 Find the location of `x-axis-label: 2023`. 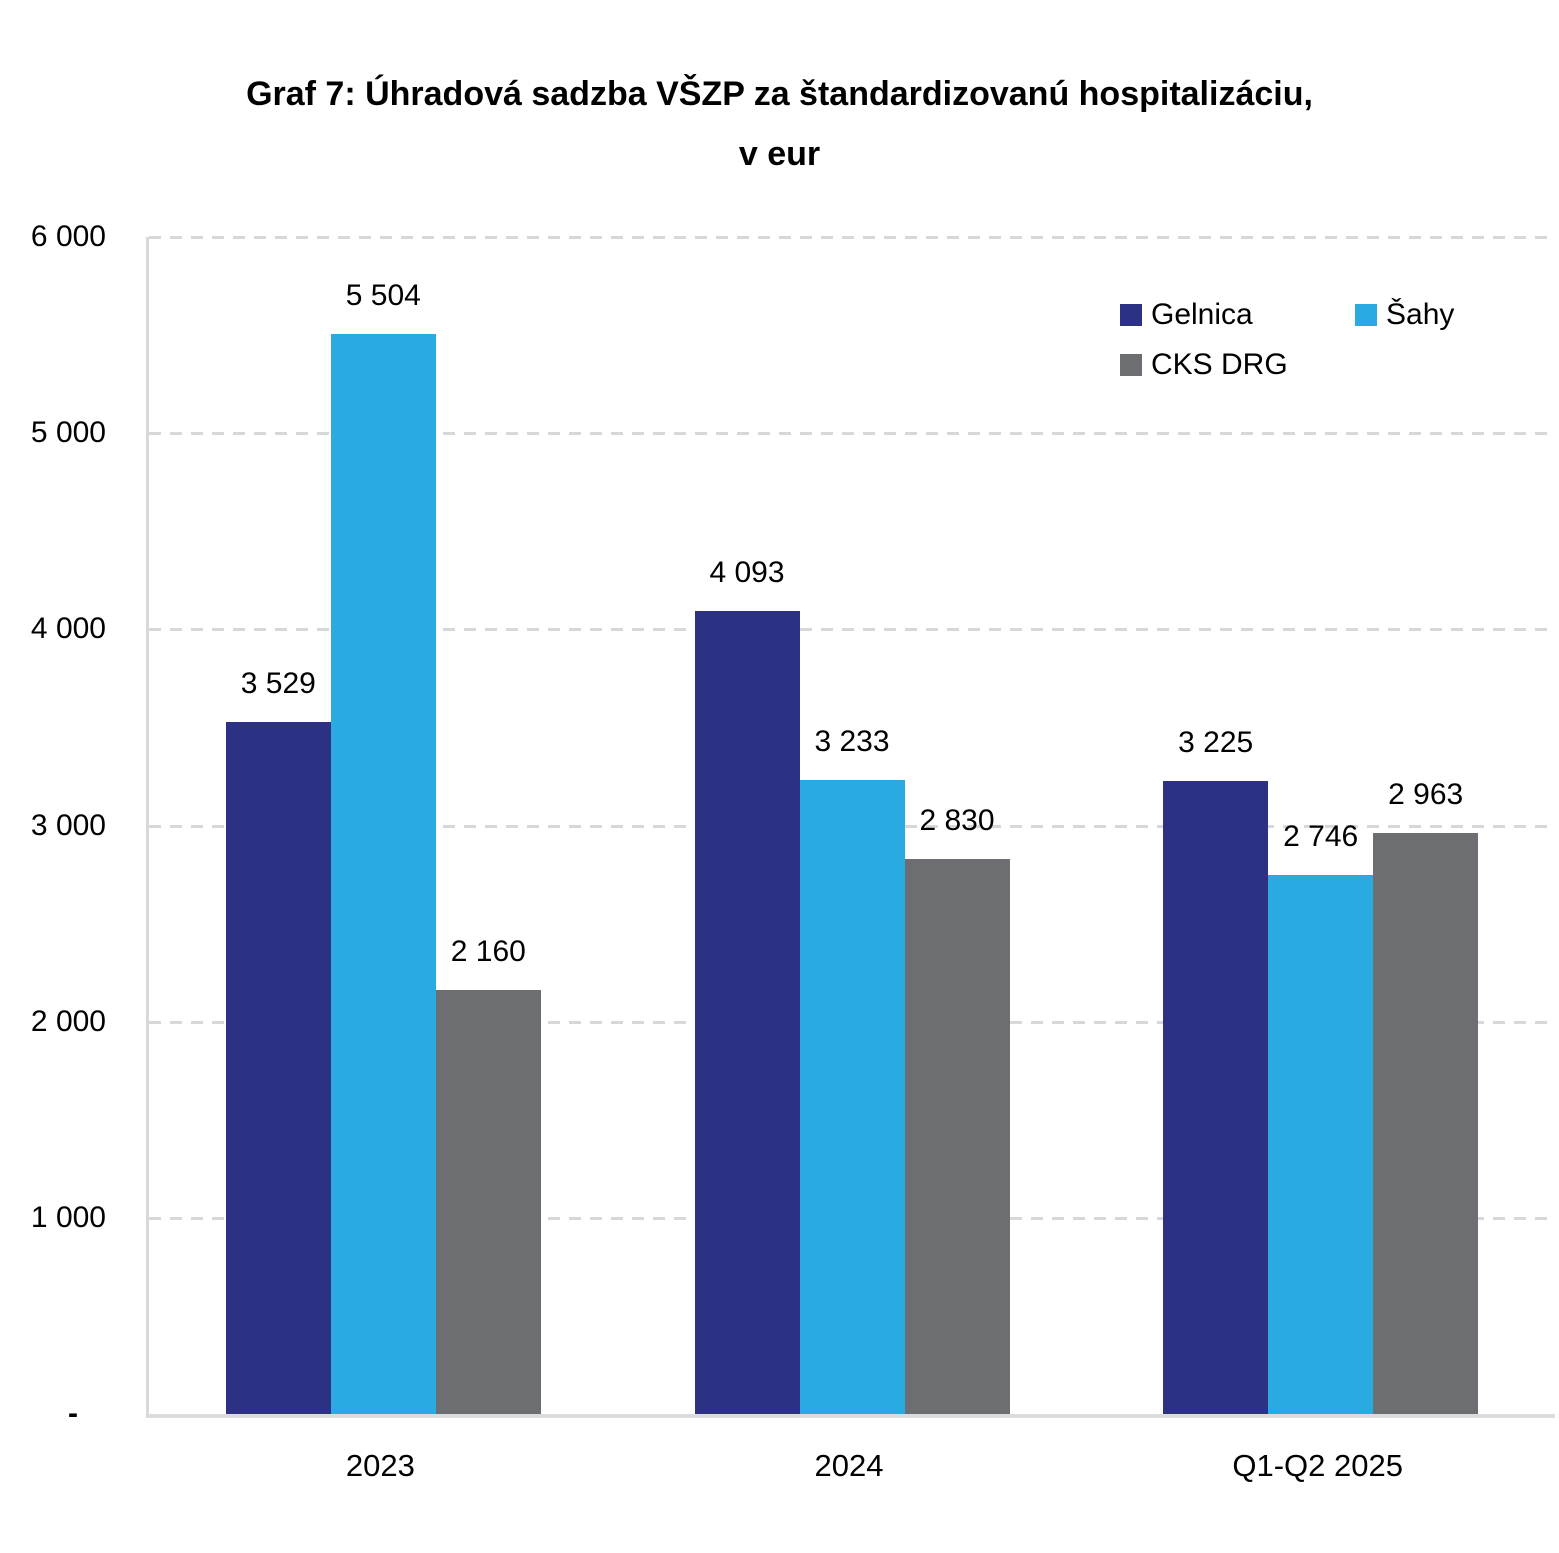

x-axis-label: 2023 is located at coordinates (380, 1465).